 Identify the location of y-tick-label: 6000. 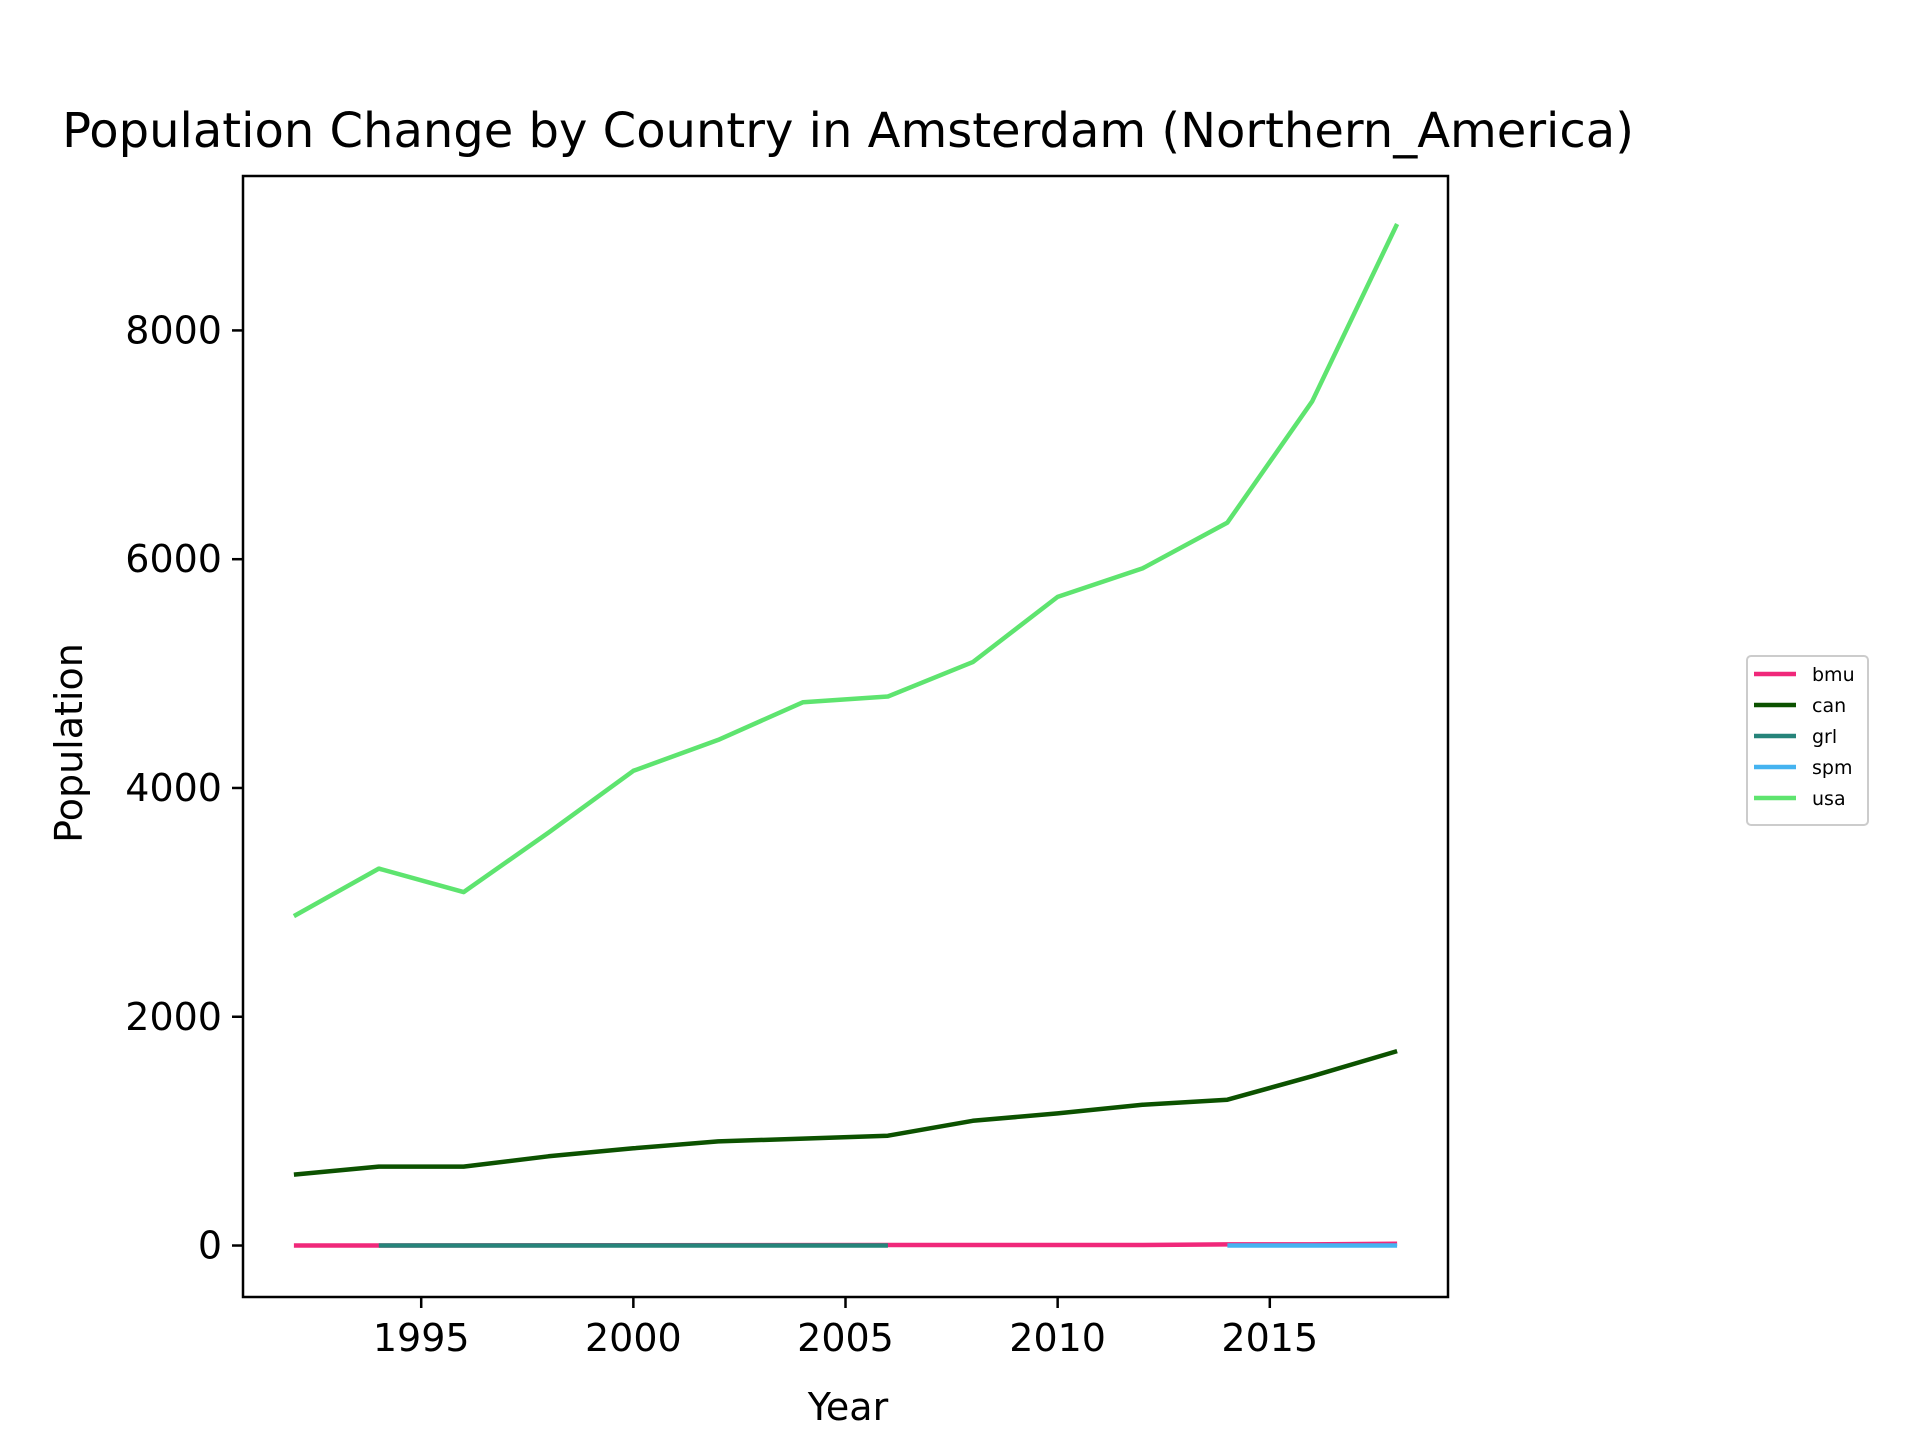
(173, 559).